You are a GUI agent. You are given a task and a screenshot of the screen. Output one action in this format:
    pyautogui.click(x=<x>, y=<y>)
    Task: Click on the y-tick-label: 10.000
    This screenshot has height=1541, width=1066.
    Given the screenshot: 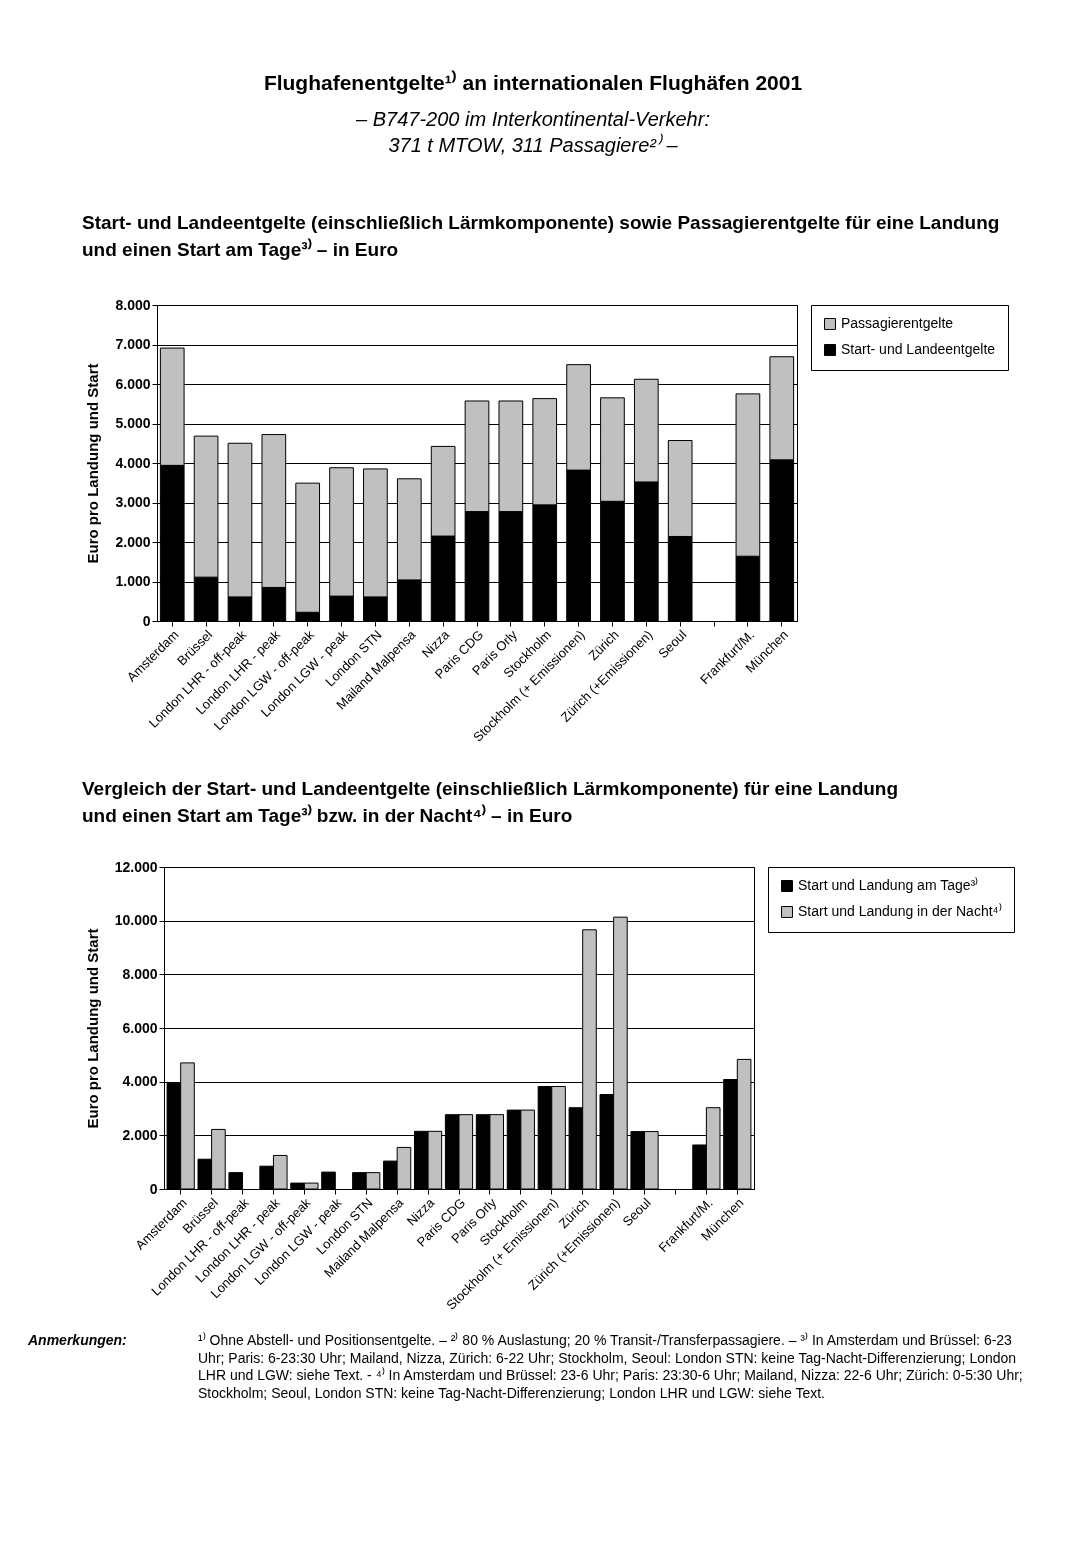 What is the action you would take?
    pyautogui.click(x=136, y=920)
    